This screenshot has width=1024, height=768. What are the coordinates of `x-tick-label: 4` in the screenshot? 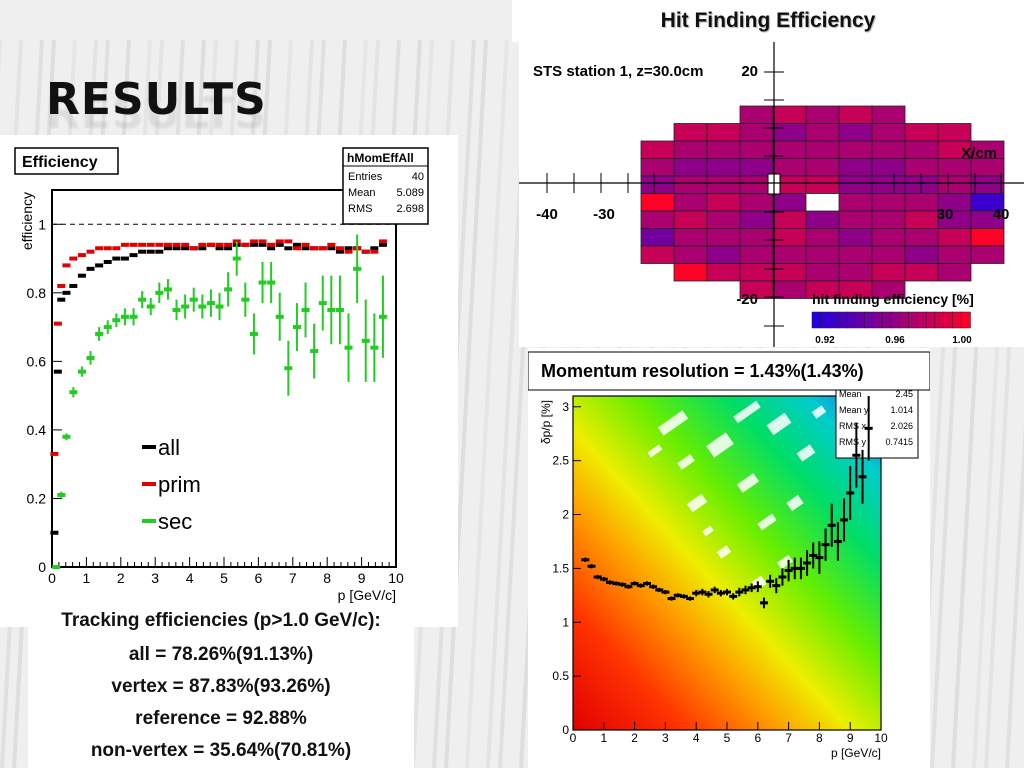 It's located at (190, 578).